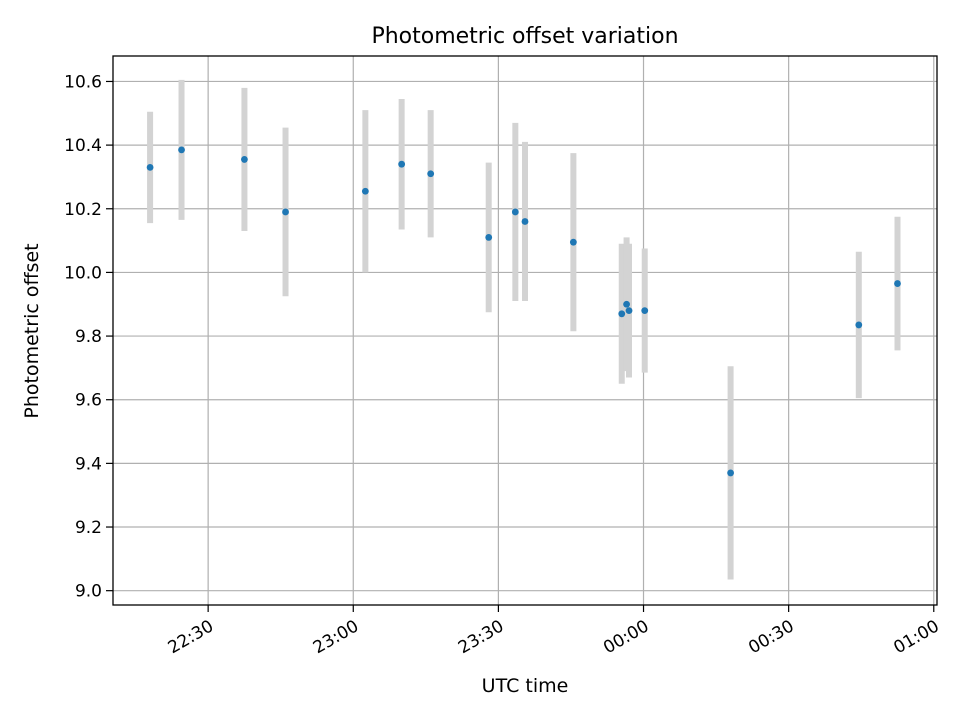 The height and width of the screenshot is (720, 960). Describe the element at coordinates (916, 637) in the screenshot. I see `x-tick-label: 01:00` at that location.